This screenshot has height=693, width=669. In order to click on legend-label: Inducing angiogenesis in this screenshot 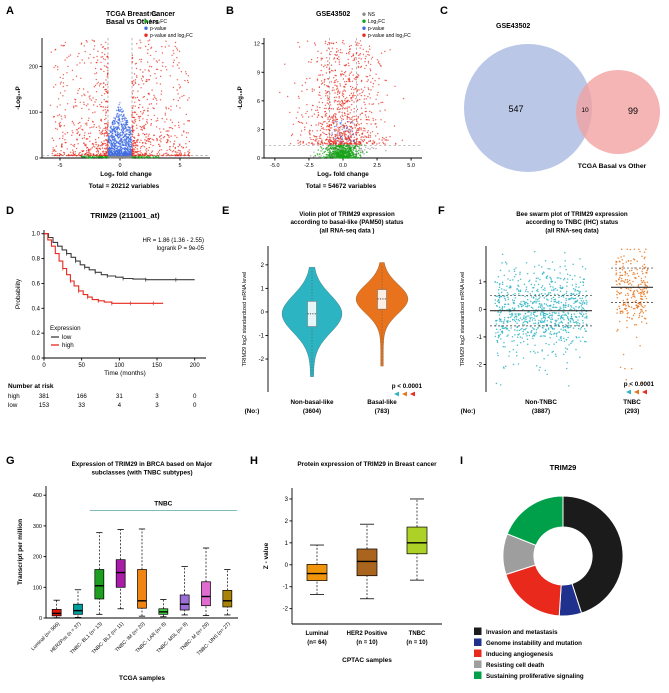, I will do `click(520, 654)`.